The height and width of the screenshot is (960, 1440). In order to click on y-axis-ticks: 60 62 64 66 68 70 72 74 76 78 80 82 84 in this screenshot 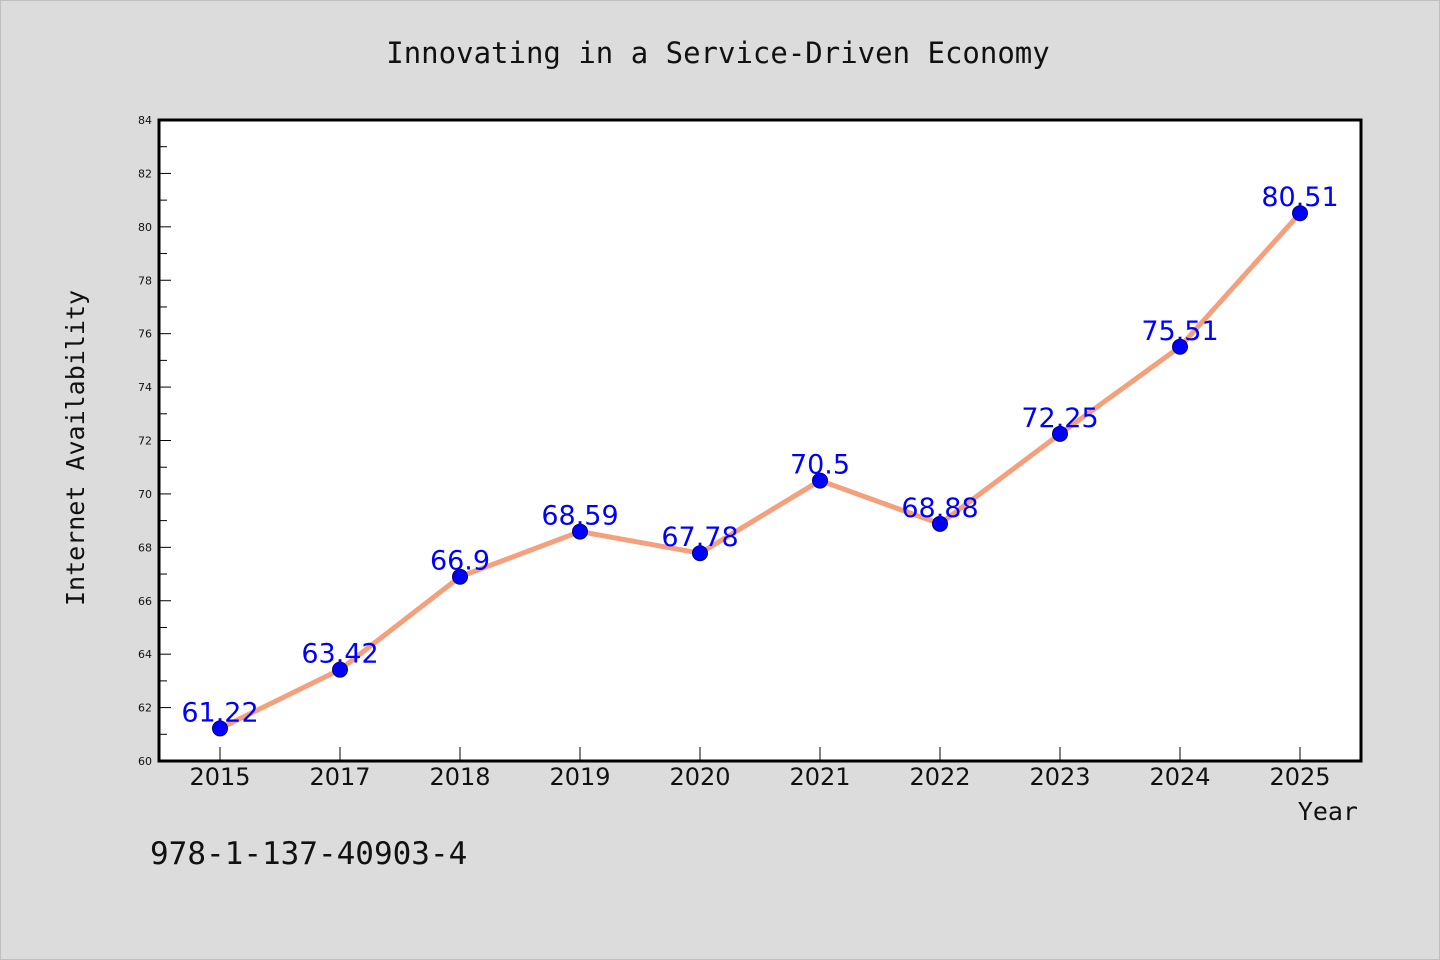, I will do `click(154, 441)`.